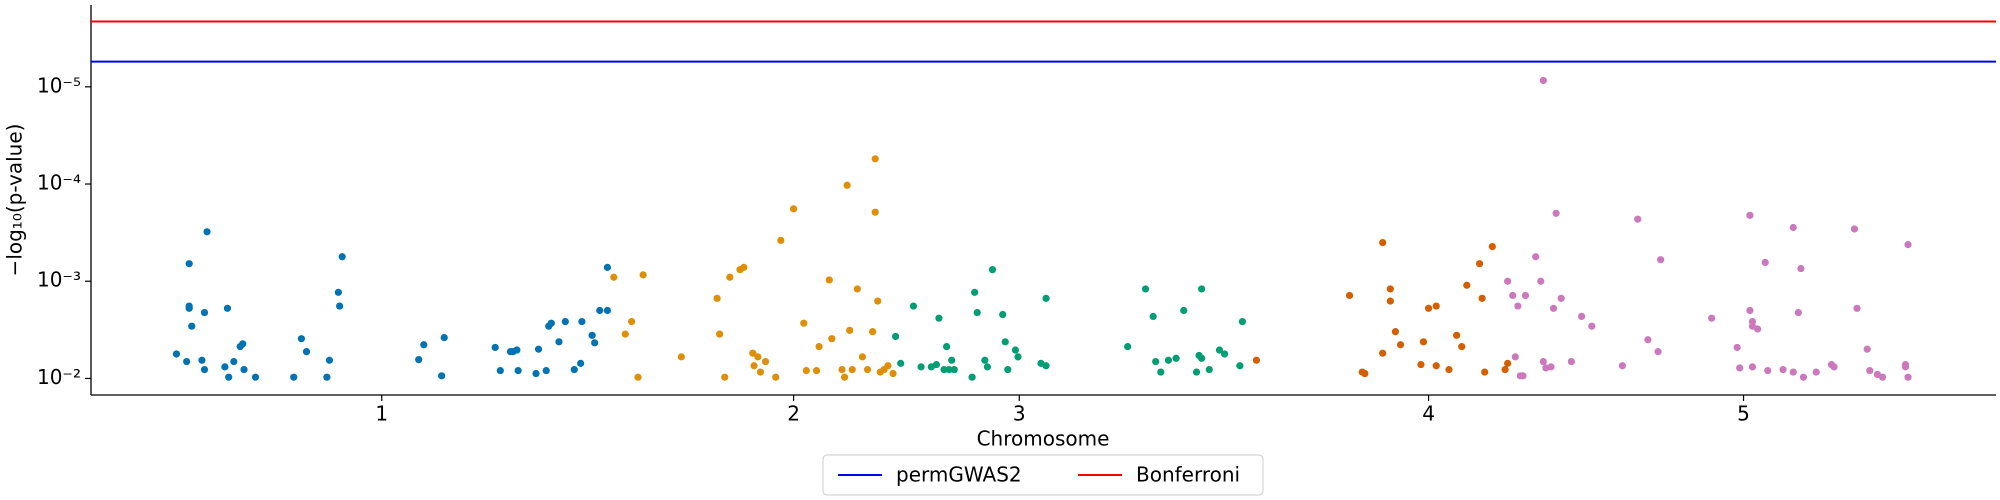  What do you see at coordinates (59, 377) in the screenshot?
I see `y-tick-label: 10⁻²` at bounding box center [59, 377].